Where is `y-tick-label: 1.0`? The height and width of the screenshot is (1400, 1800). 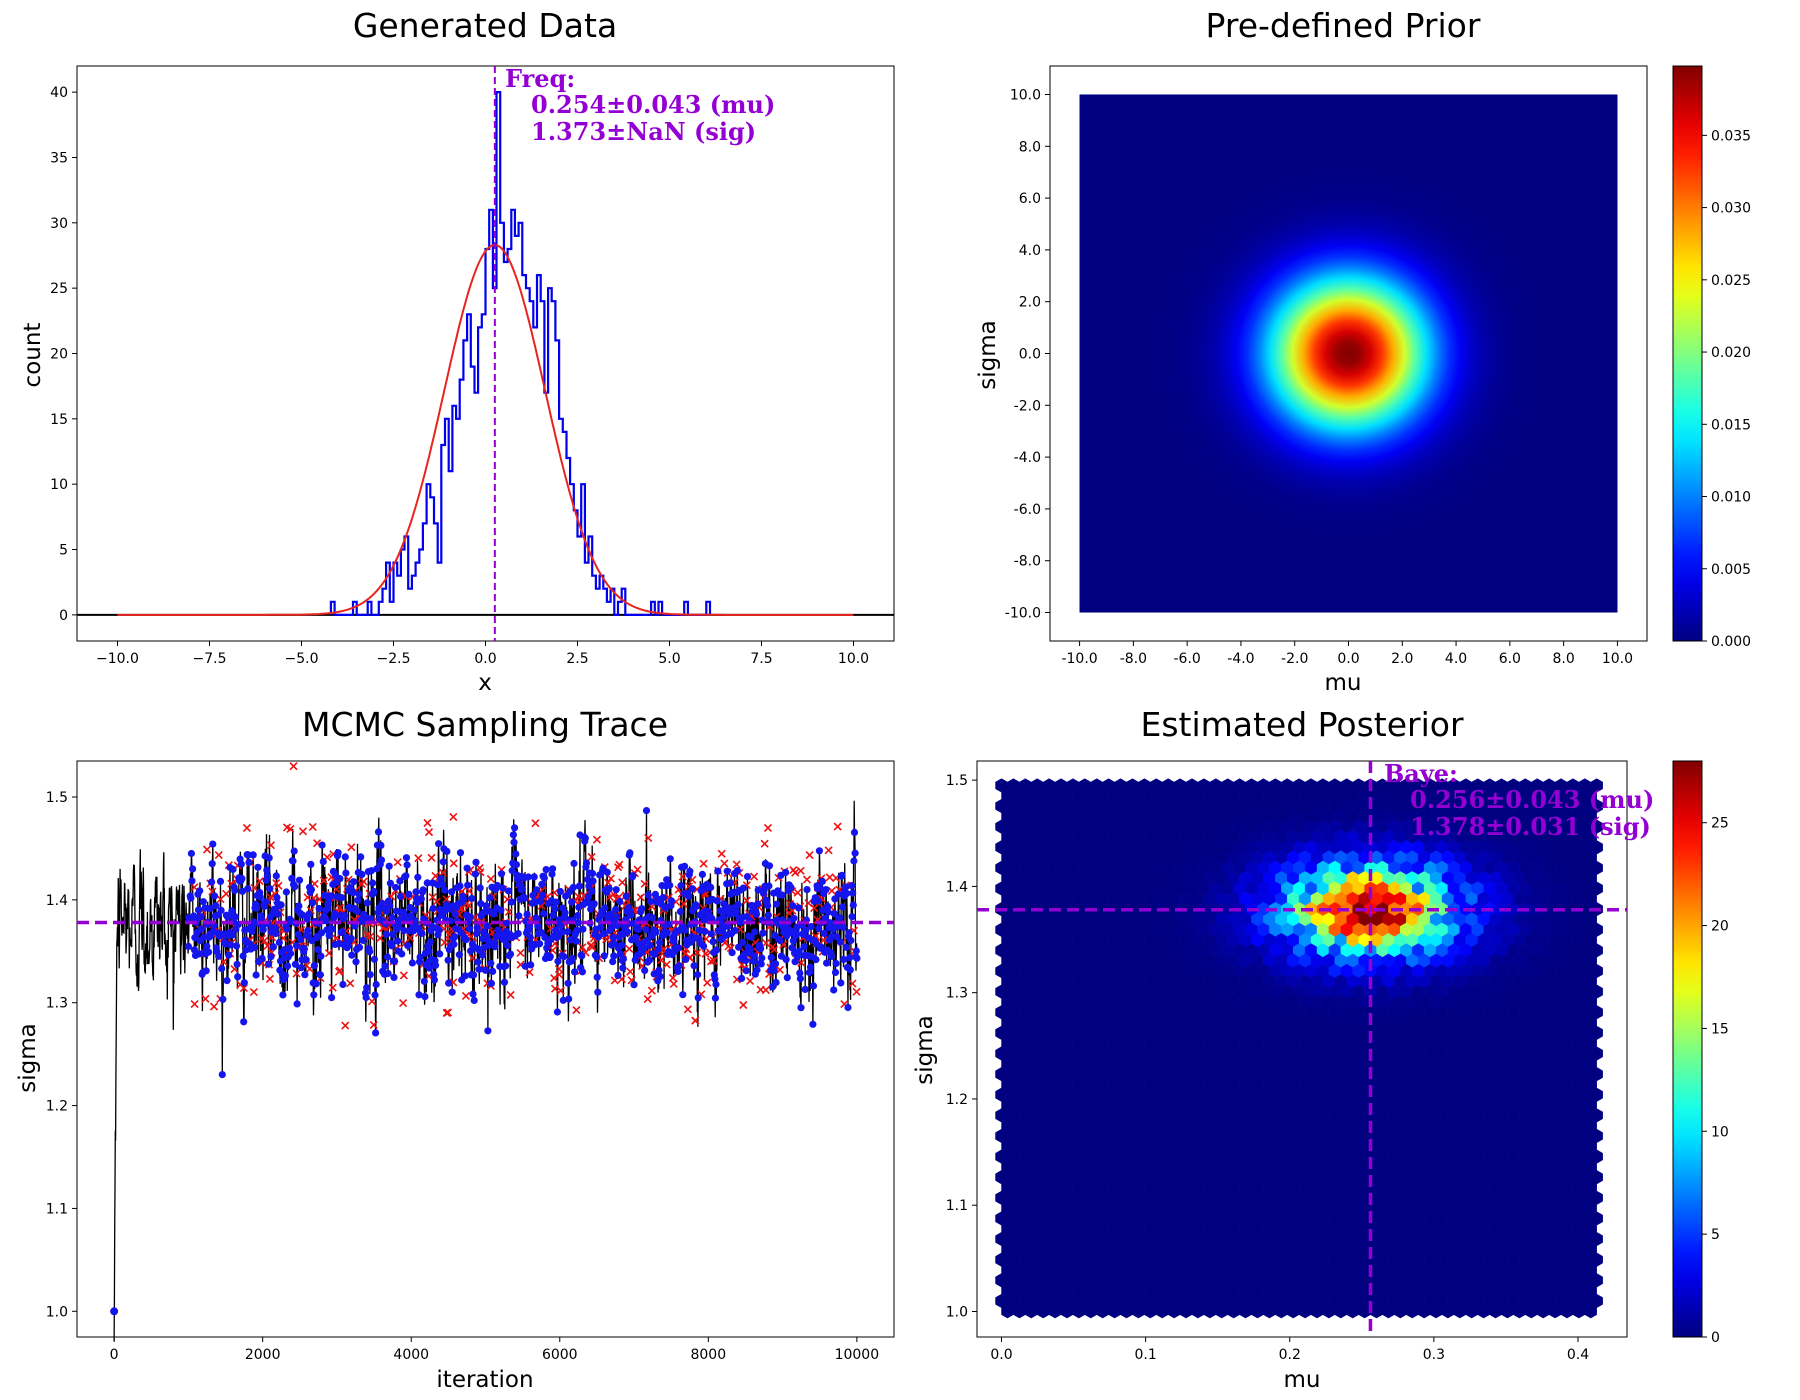
y-tick-label: 1.0 is located at coordinates (57, 1312).